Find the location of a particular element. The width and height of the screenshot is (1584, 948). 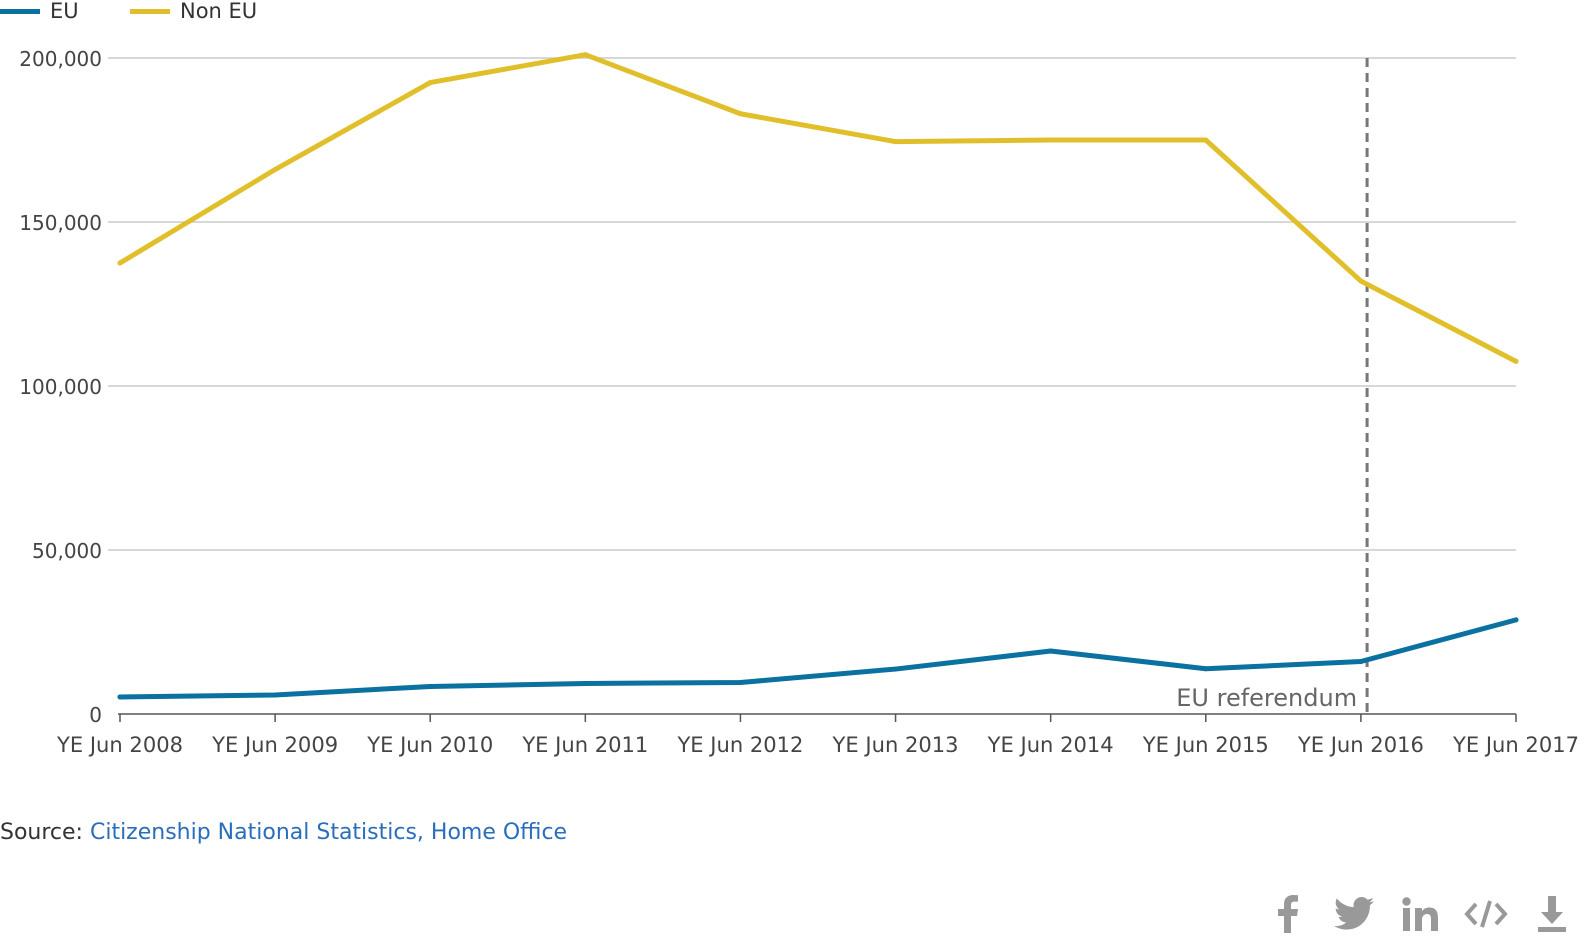

x-tick-label-8: YE Jun 2016 is located at coordinates (1360, 745).